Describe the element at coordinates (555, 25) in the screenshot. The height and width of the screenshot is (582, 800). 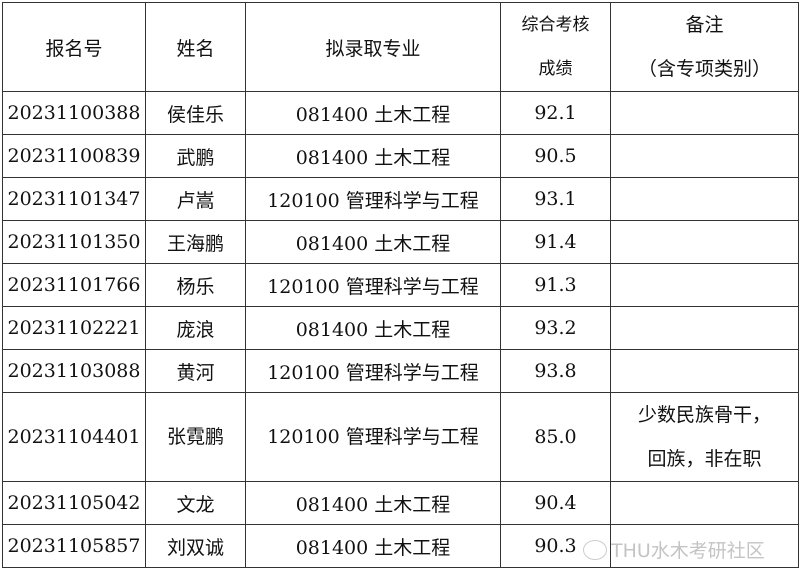
I see `header-score-line1: 综合考核` at that location.